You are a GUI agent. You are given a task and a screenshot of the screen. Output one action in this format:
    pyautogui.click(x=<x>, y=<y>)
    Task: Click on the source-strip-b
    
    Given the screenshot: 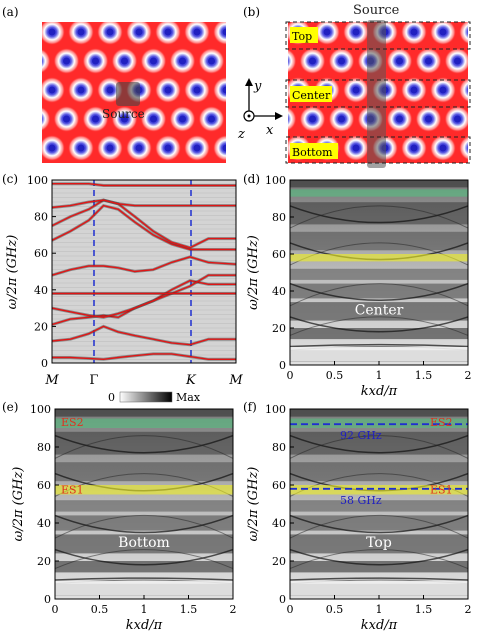 What is the action you would take?
    pyautogui.click(x=376, y=94)
    